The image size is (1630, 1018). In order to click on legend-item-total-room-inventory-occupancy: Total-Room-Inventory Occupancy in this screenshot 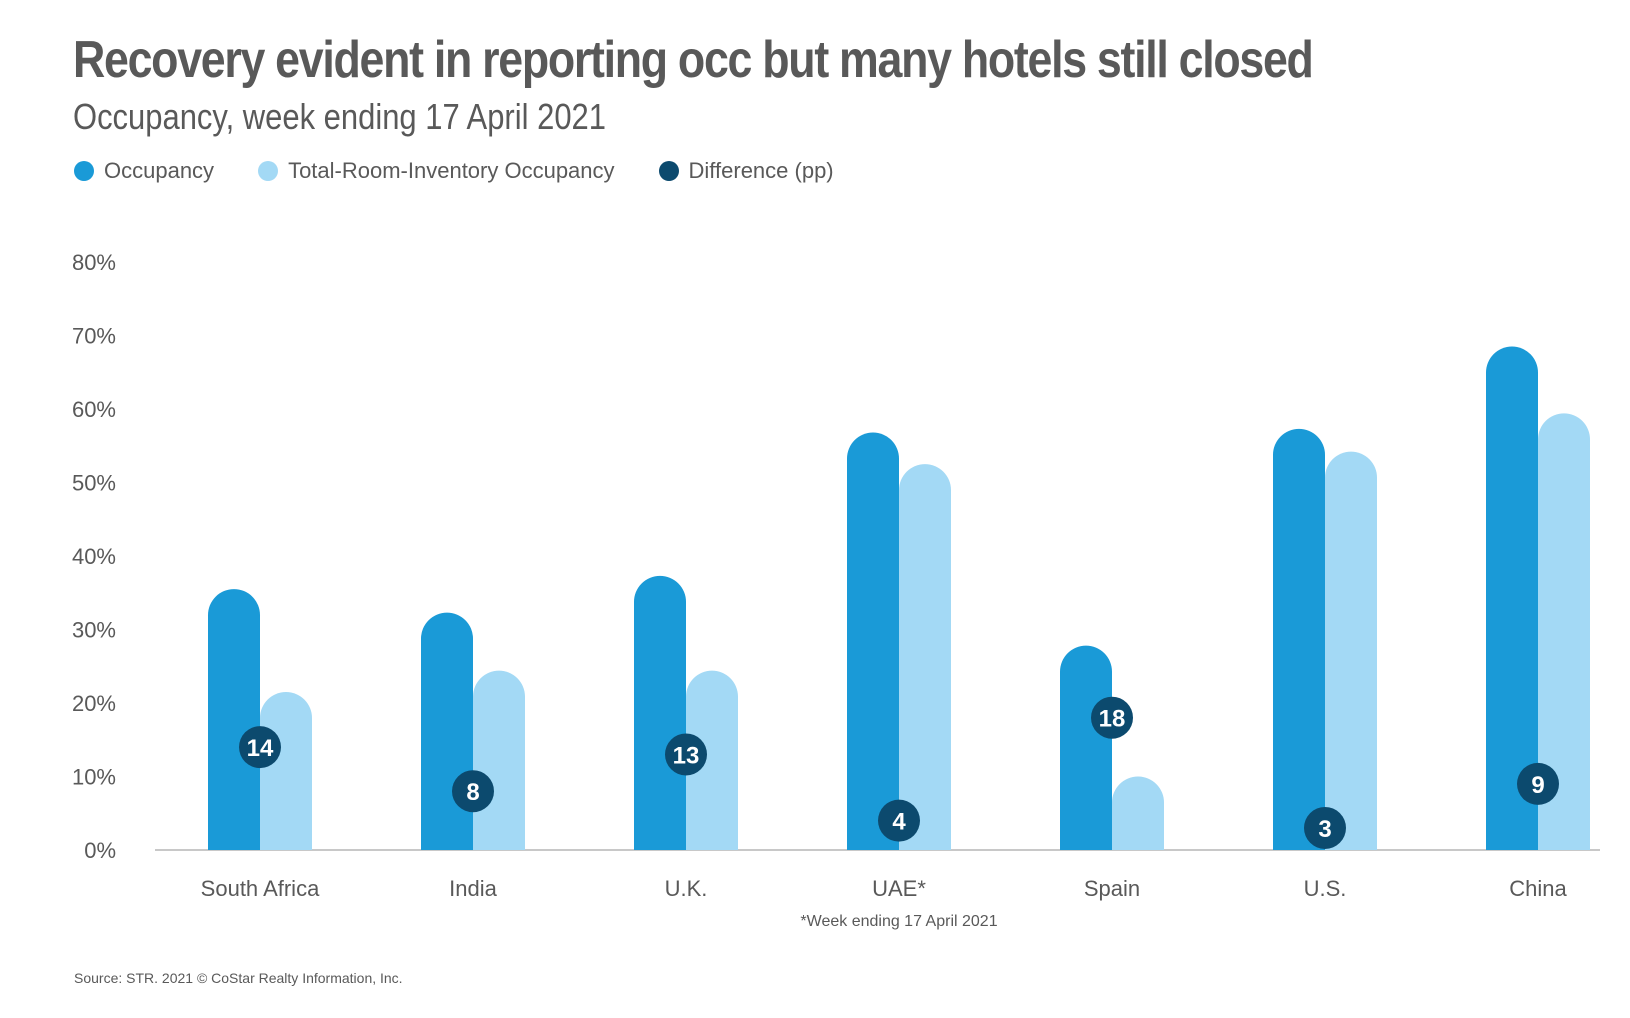, I will do `click(436, 171)`.